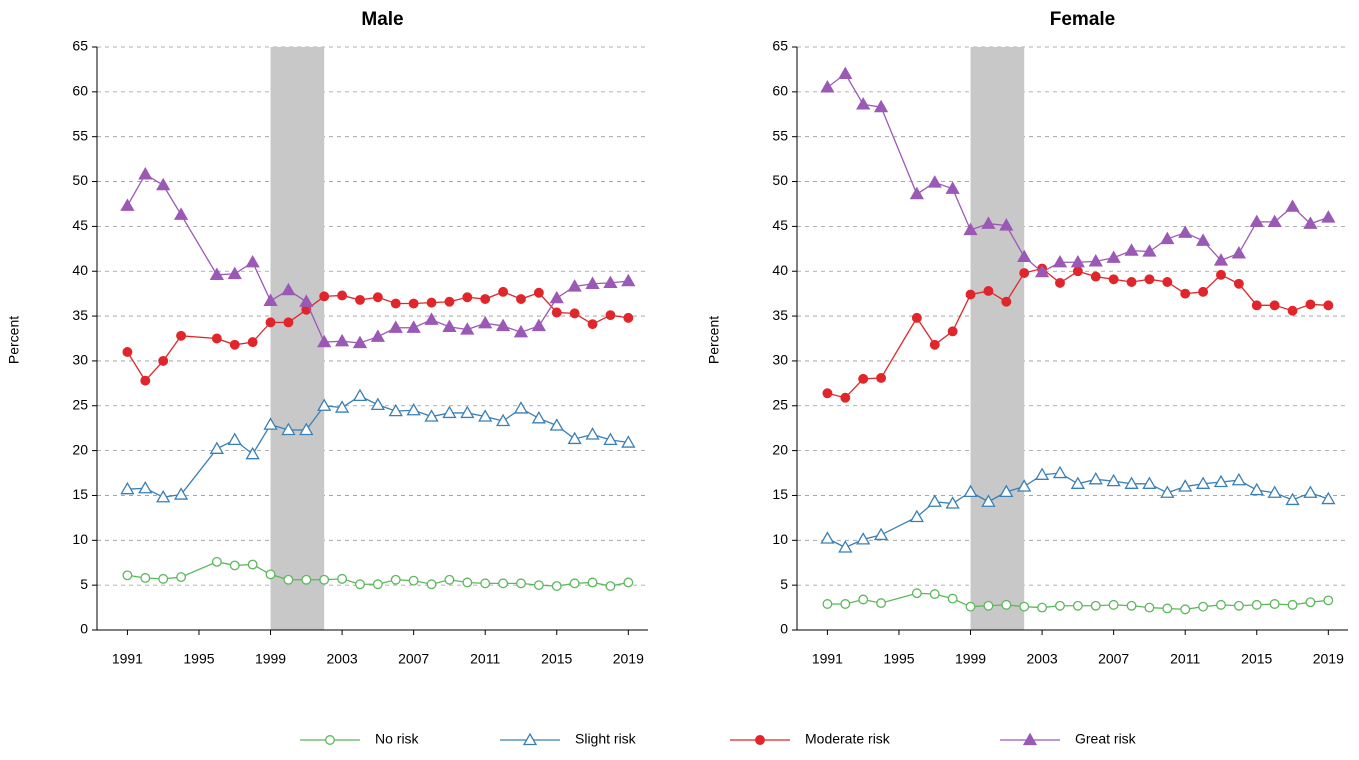 The width and height of the screenshot is (1359, 760). What do you see at coordinates (198, 659) in the screenshot?
I see `x-tick-label: 1995` at bounding box center [198, 659].